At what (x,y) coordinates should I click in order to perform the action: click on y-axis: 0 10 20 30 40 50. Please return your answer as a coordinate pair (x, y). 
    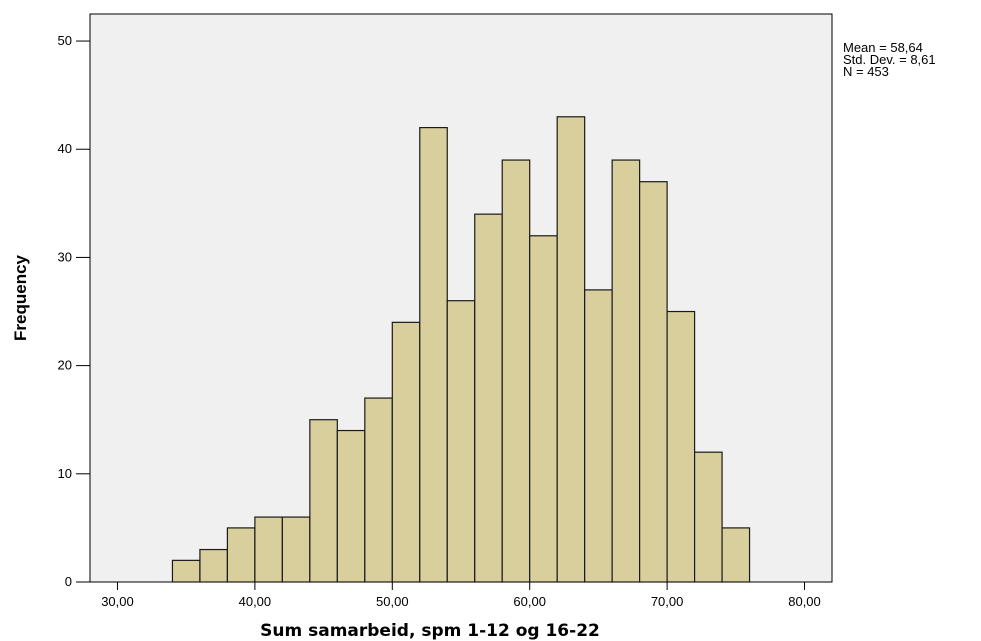
    Looking at the image, I should click on (74, 311).